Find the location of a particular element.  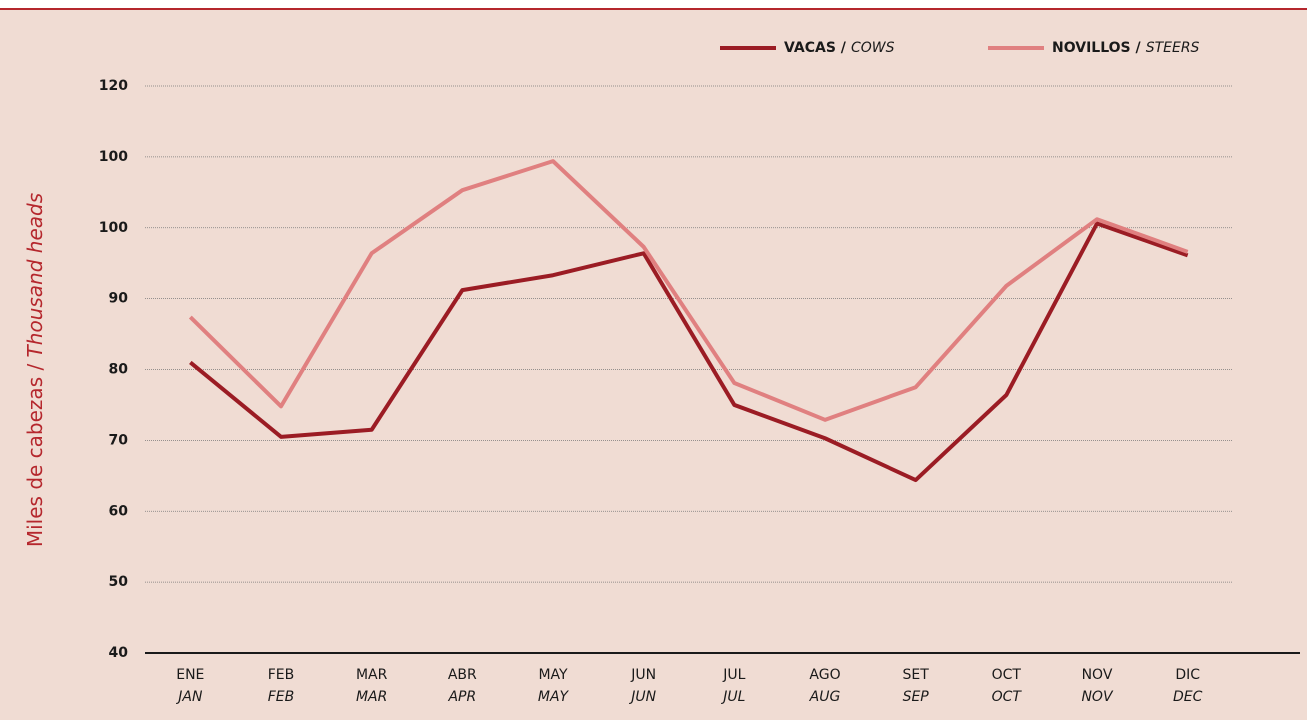

y-label-en: Thousand heads is located at coordinates (35, 275).